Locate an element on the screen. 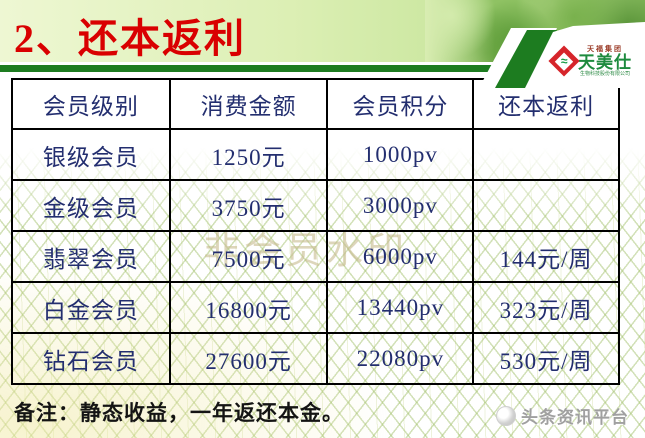  platform-badge: 头条资讯平台 is located at coordinates (562, 415).